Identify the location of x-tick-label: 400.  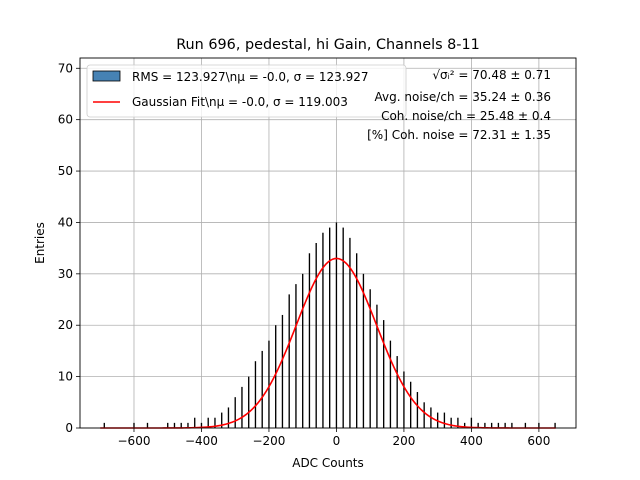
(471, 441).